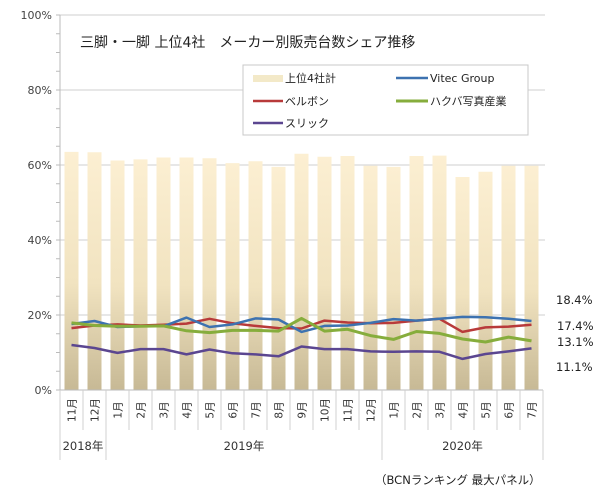 The image size is (600, 491). What do you see at coordinates (462, 446) in the screenshot?
I see `year-label: 2020年` at bounding box center [462, 446].